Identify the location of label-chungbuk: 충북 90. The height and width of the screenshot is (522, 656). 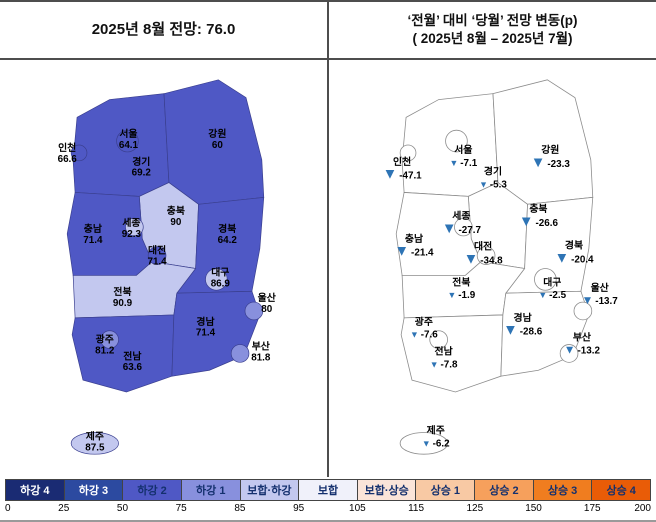
(175, 216).